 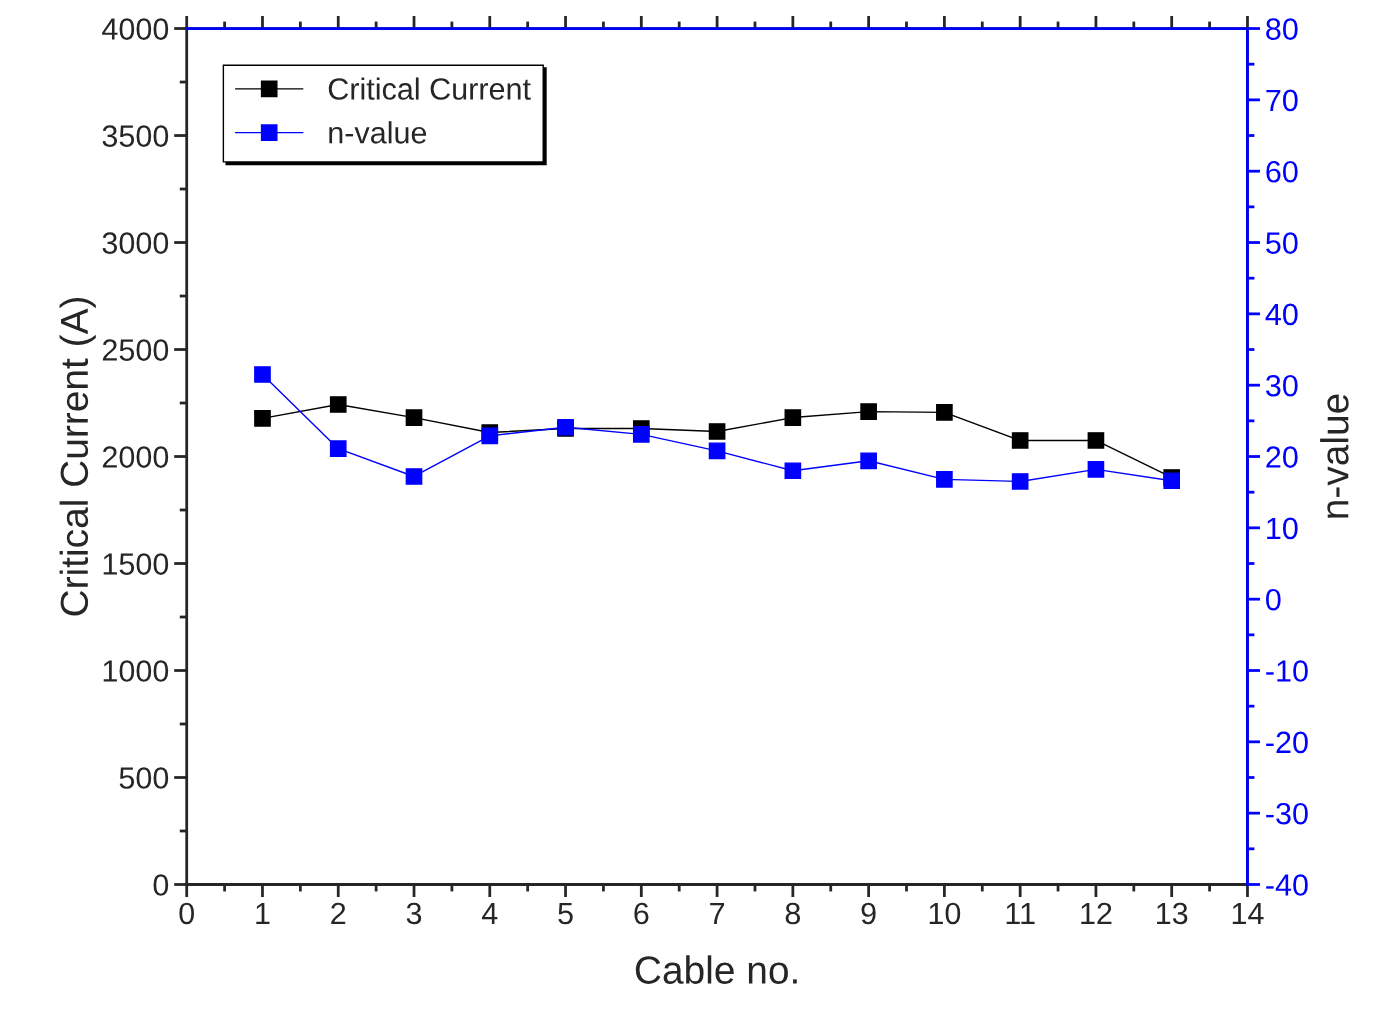 I want to click on x-tick-label: 2, so click(x=338, y=913).